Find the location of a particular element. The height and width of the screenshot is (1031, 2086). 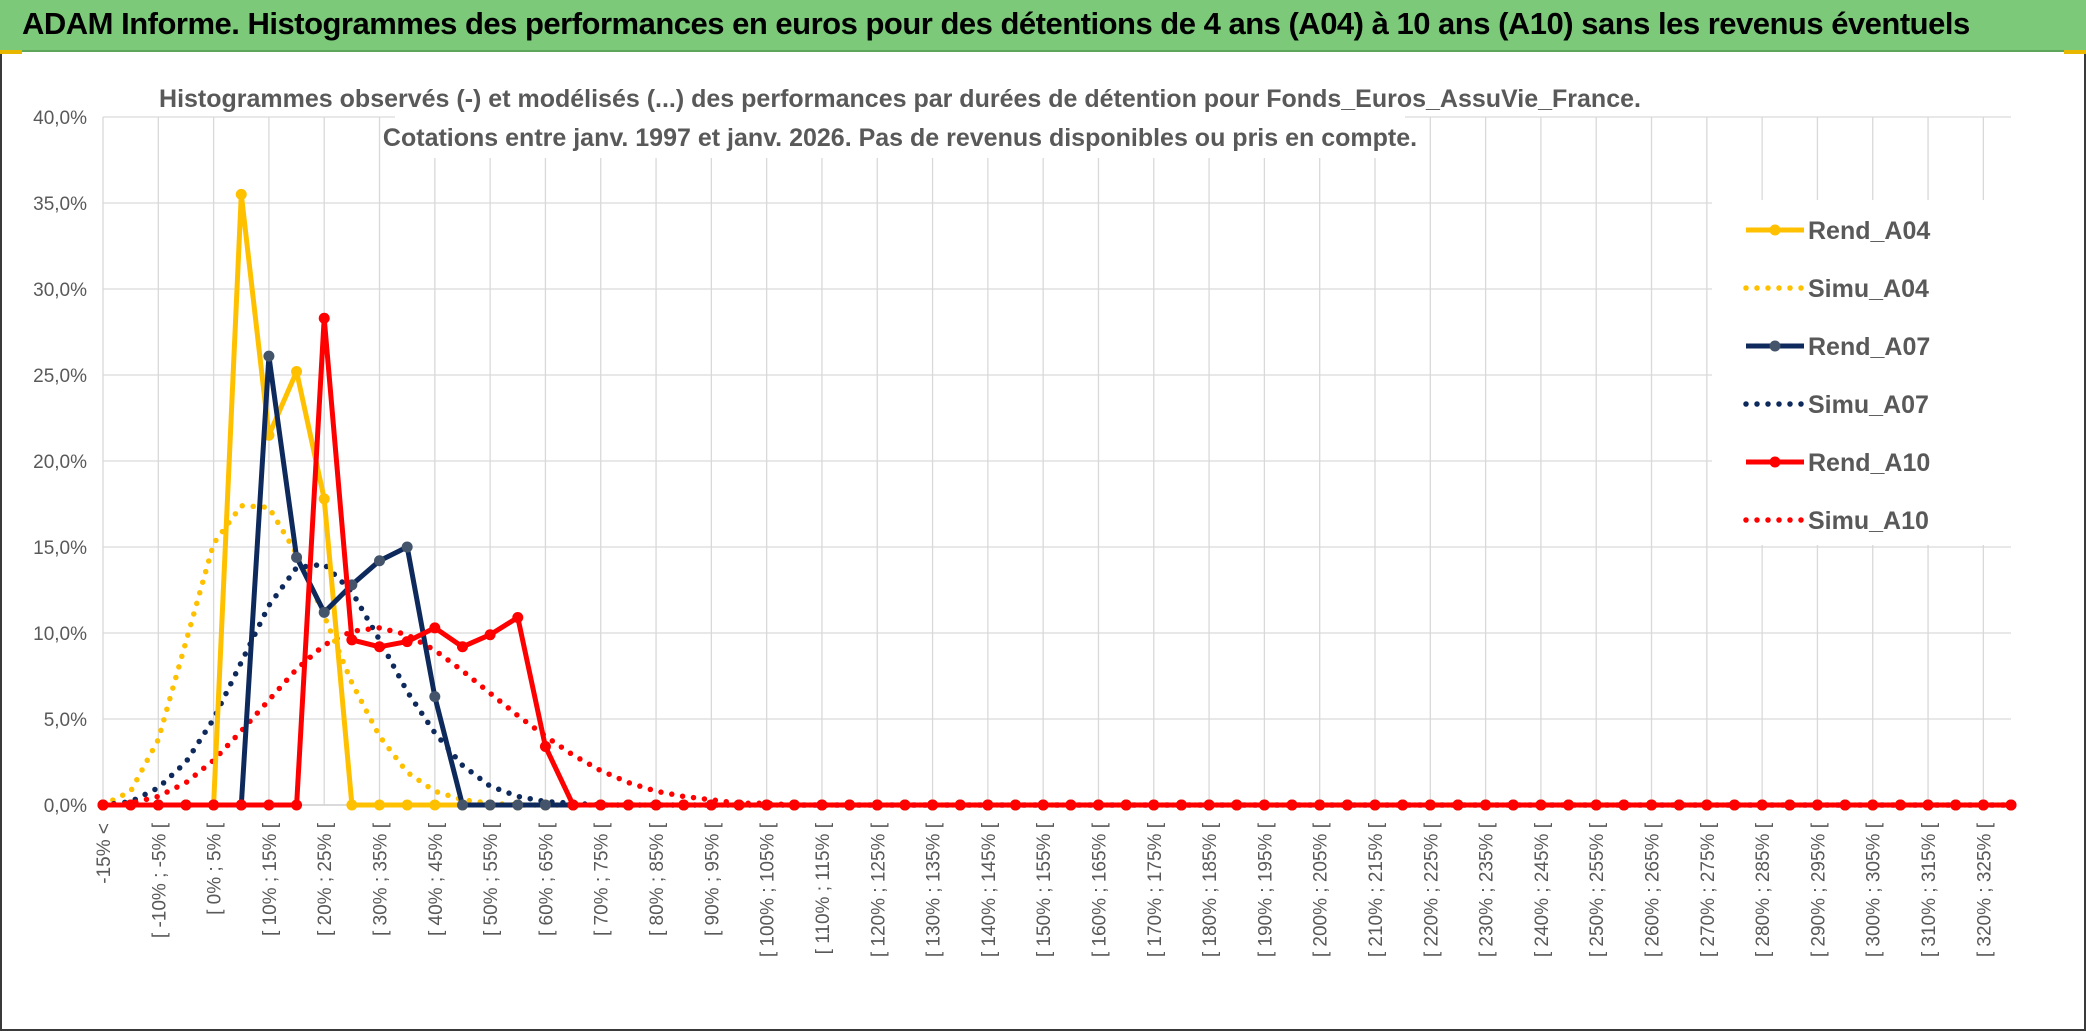

legend-label: Simu_A07 is located at coordinates (1868, 405).